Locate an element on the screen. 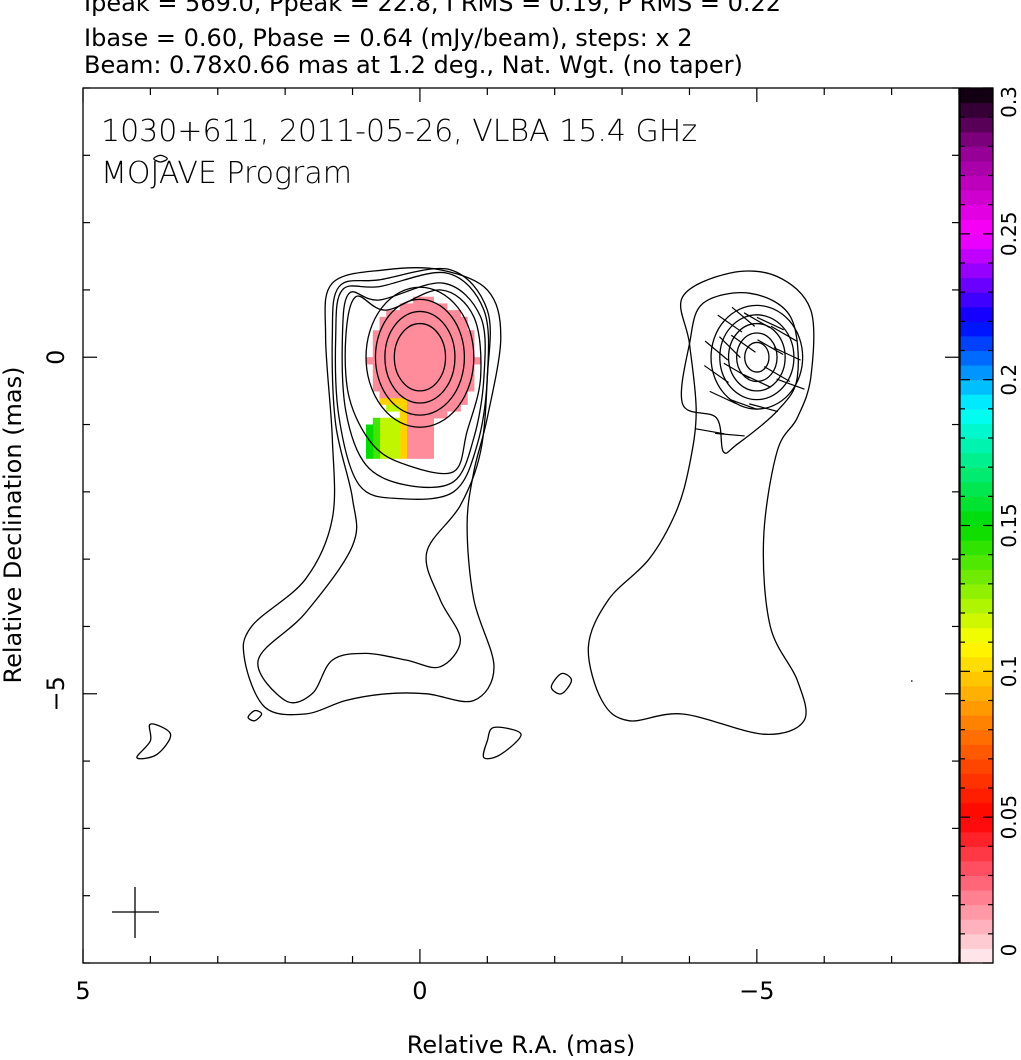 Image resolution: width=1021 pixels, height=1060 pixels. outer-jet-contour is located at coordinates (701, 502).